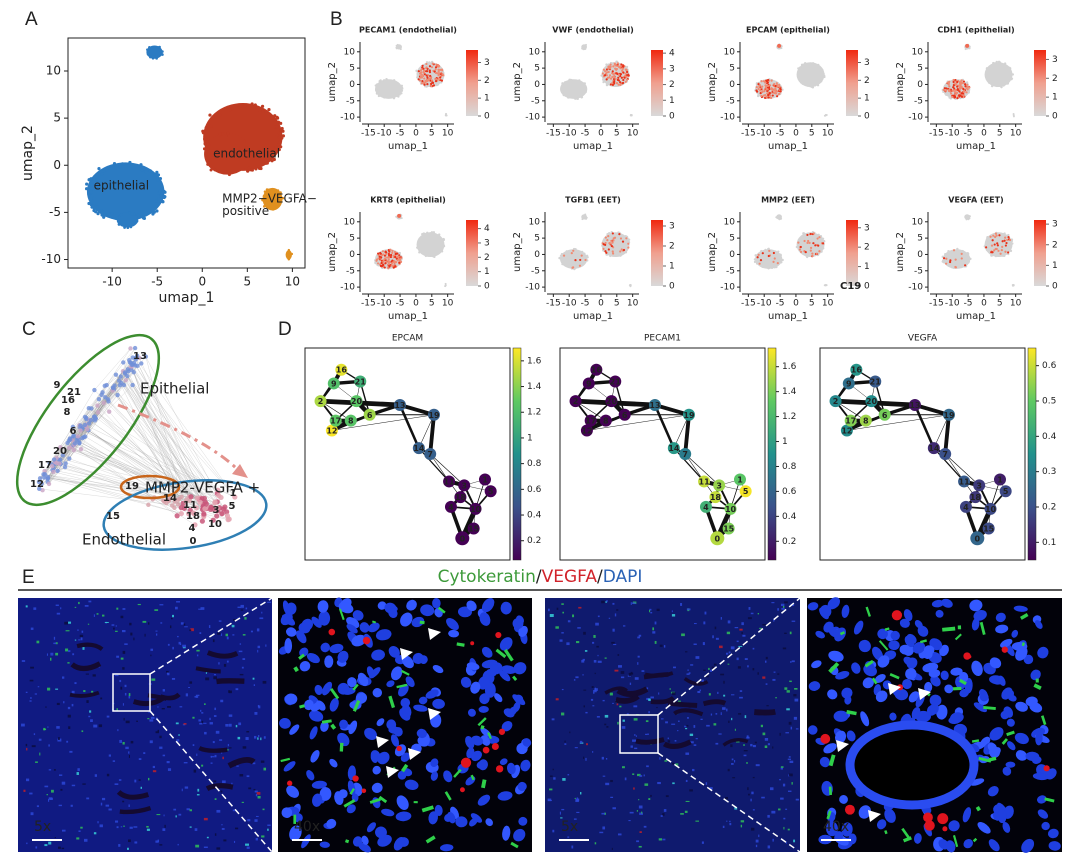  Describe the element at coordinates (672, 54) in the screenshot. I see `colorbar-tick-label: 4` at that location.